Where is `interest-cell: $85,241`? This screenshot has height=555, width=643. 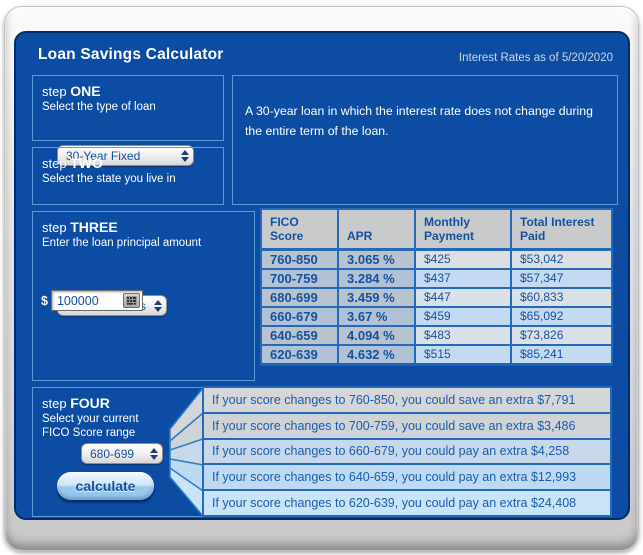
interest-cell: $85,241 is located at coordinates (561, 354).